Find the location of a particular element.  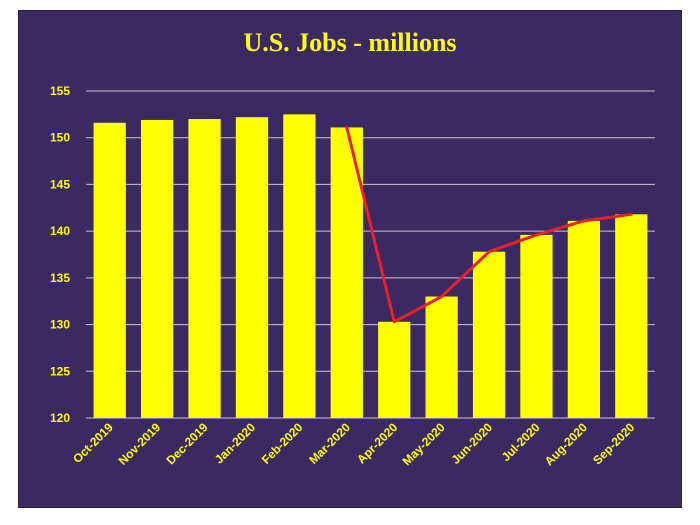

y-axis-ticks: 120 125 130 135 140 145 150 155 is located at coordinates (60, 254).